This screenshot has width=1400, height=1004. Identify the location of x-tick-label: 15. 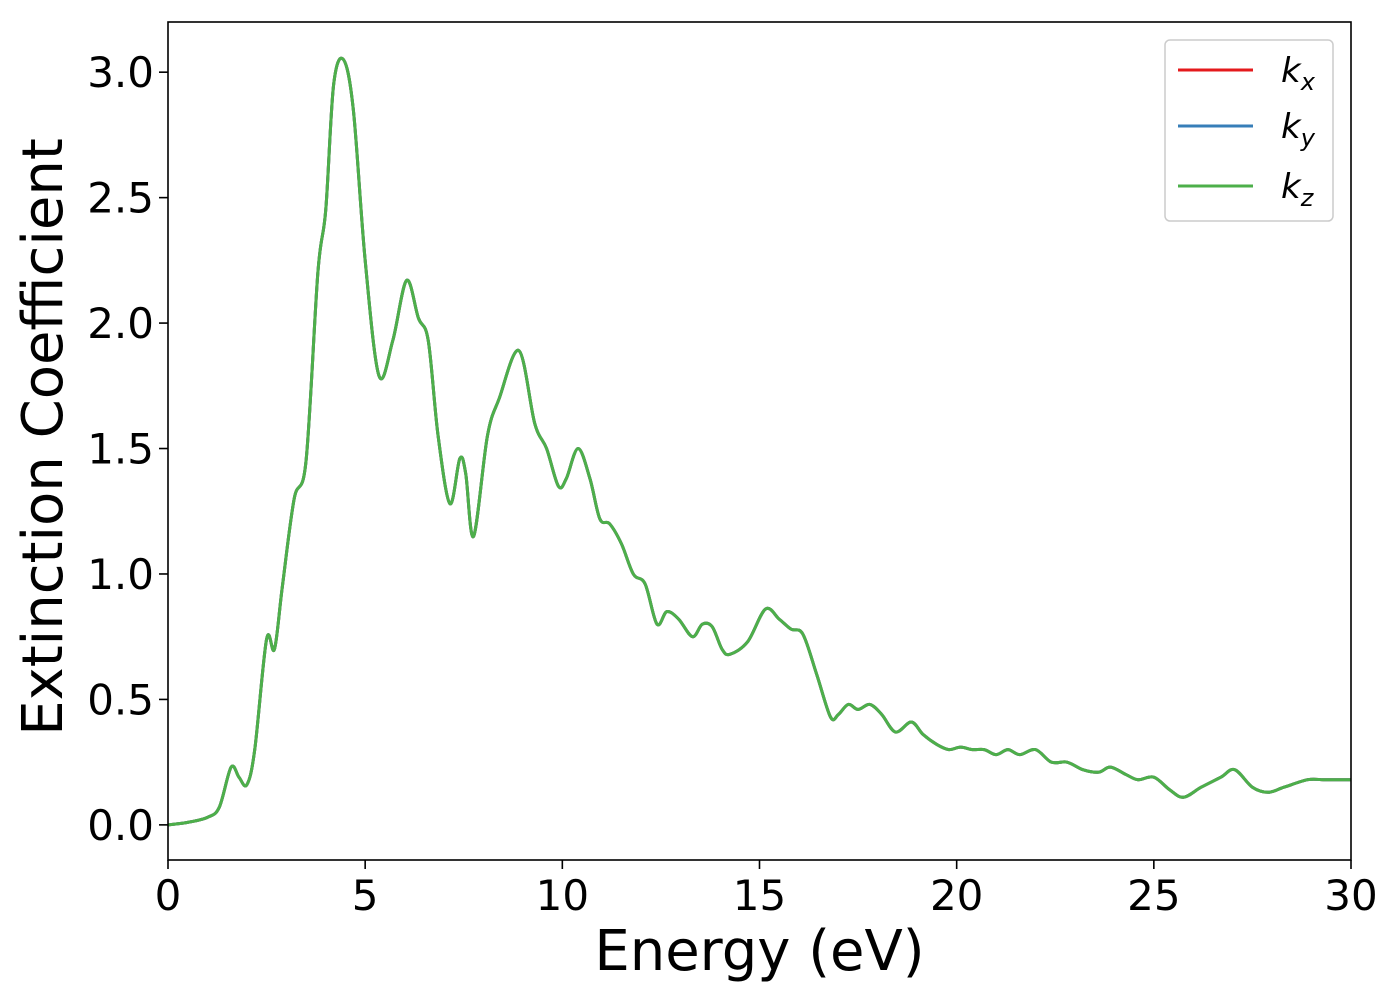
(759, 895).